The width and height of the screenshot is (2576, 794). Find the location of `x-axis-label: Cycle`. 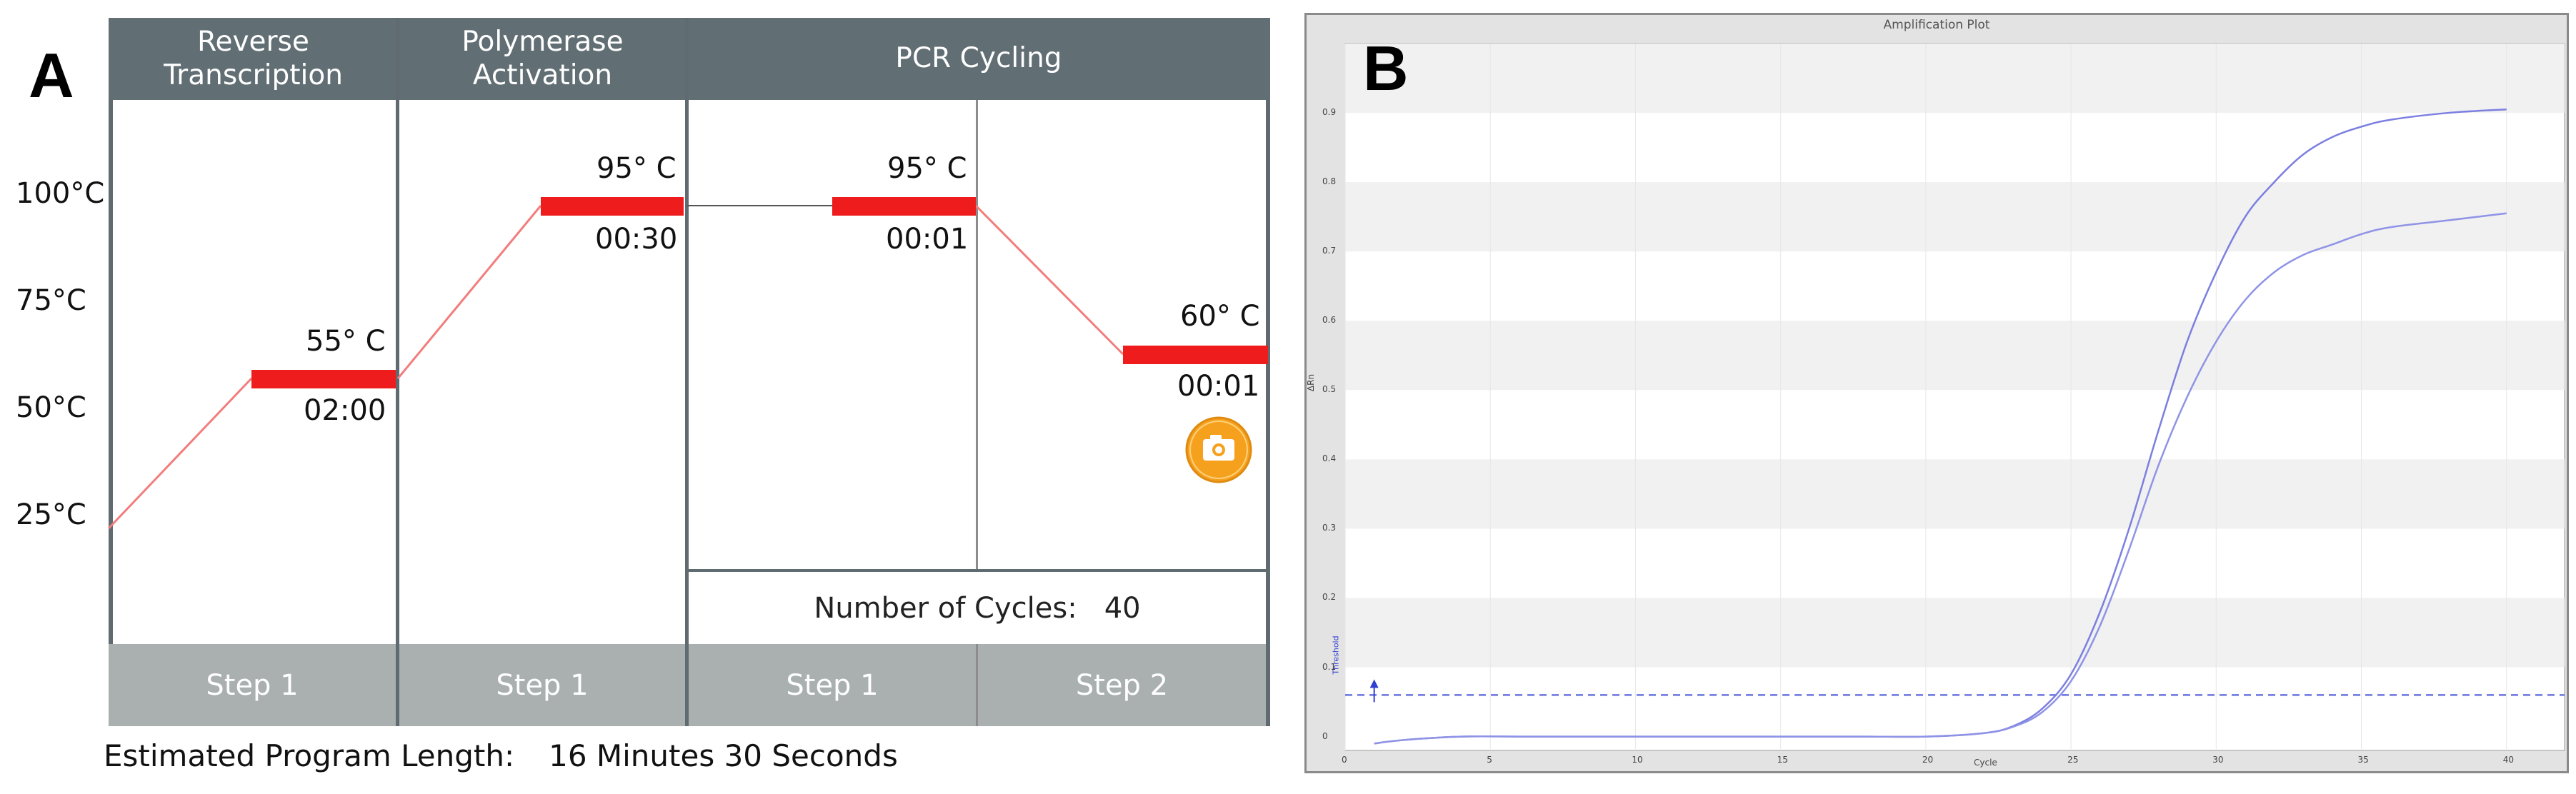

x-axis-label: Cycle is located at coordinates (1985, 763).